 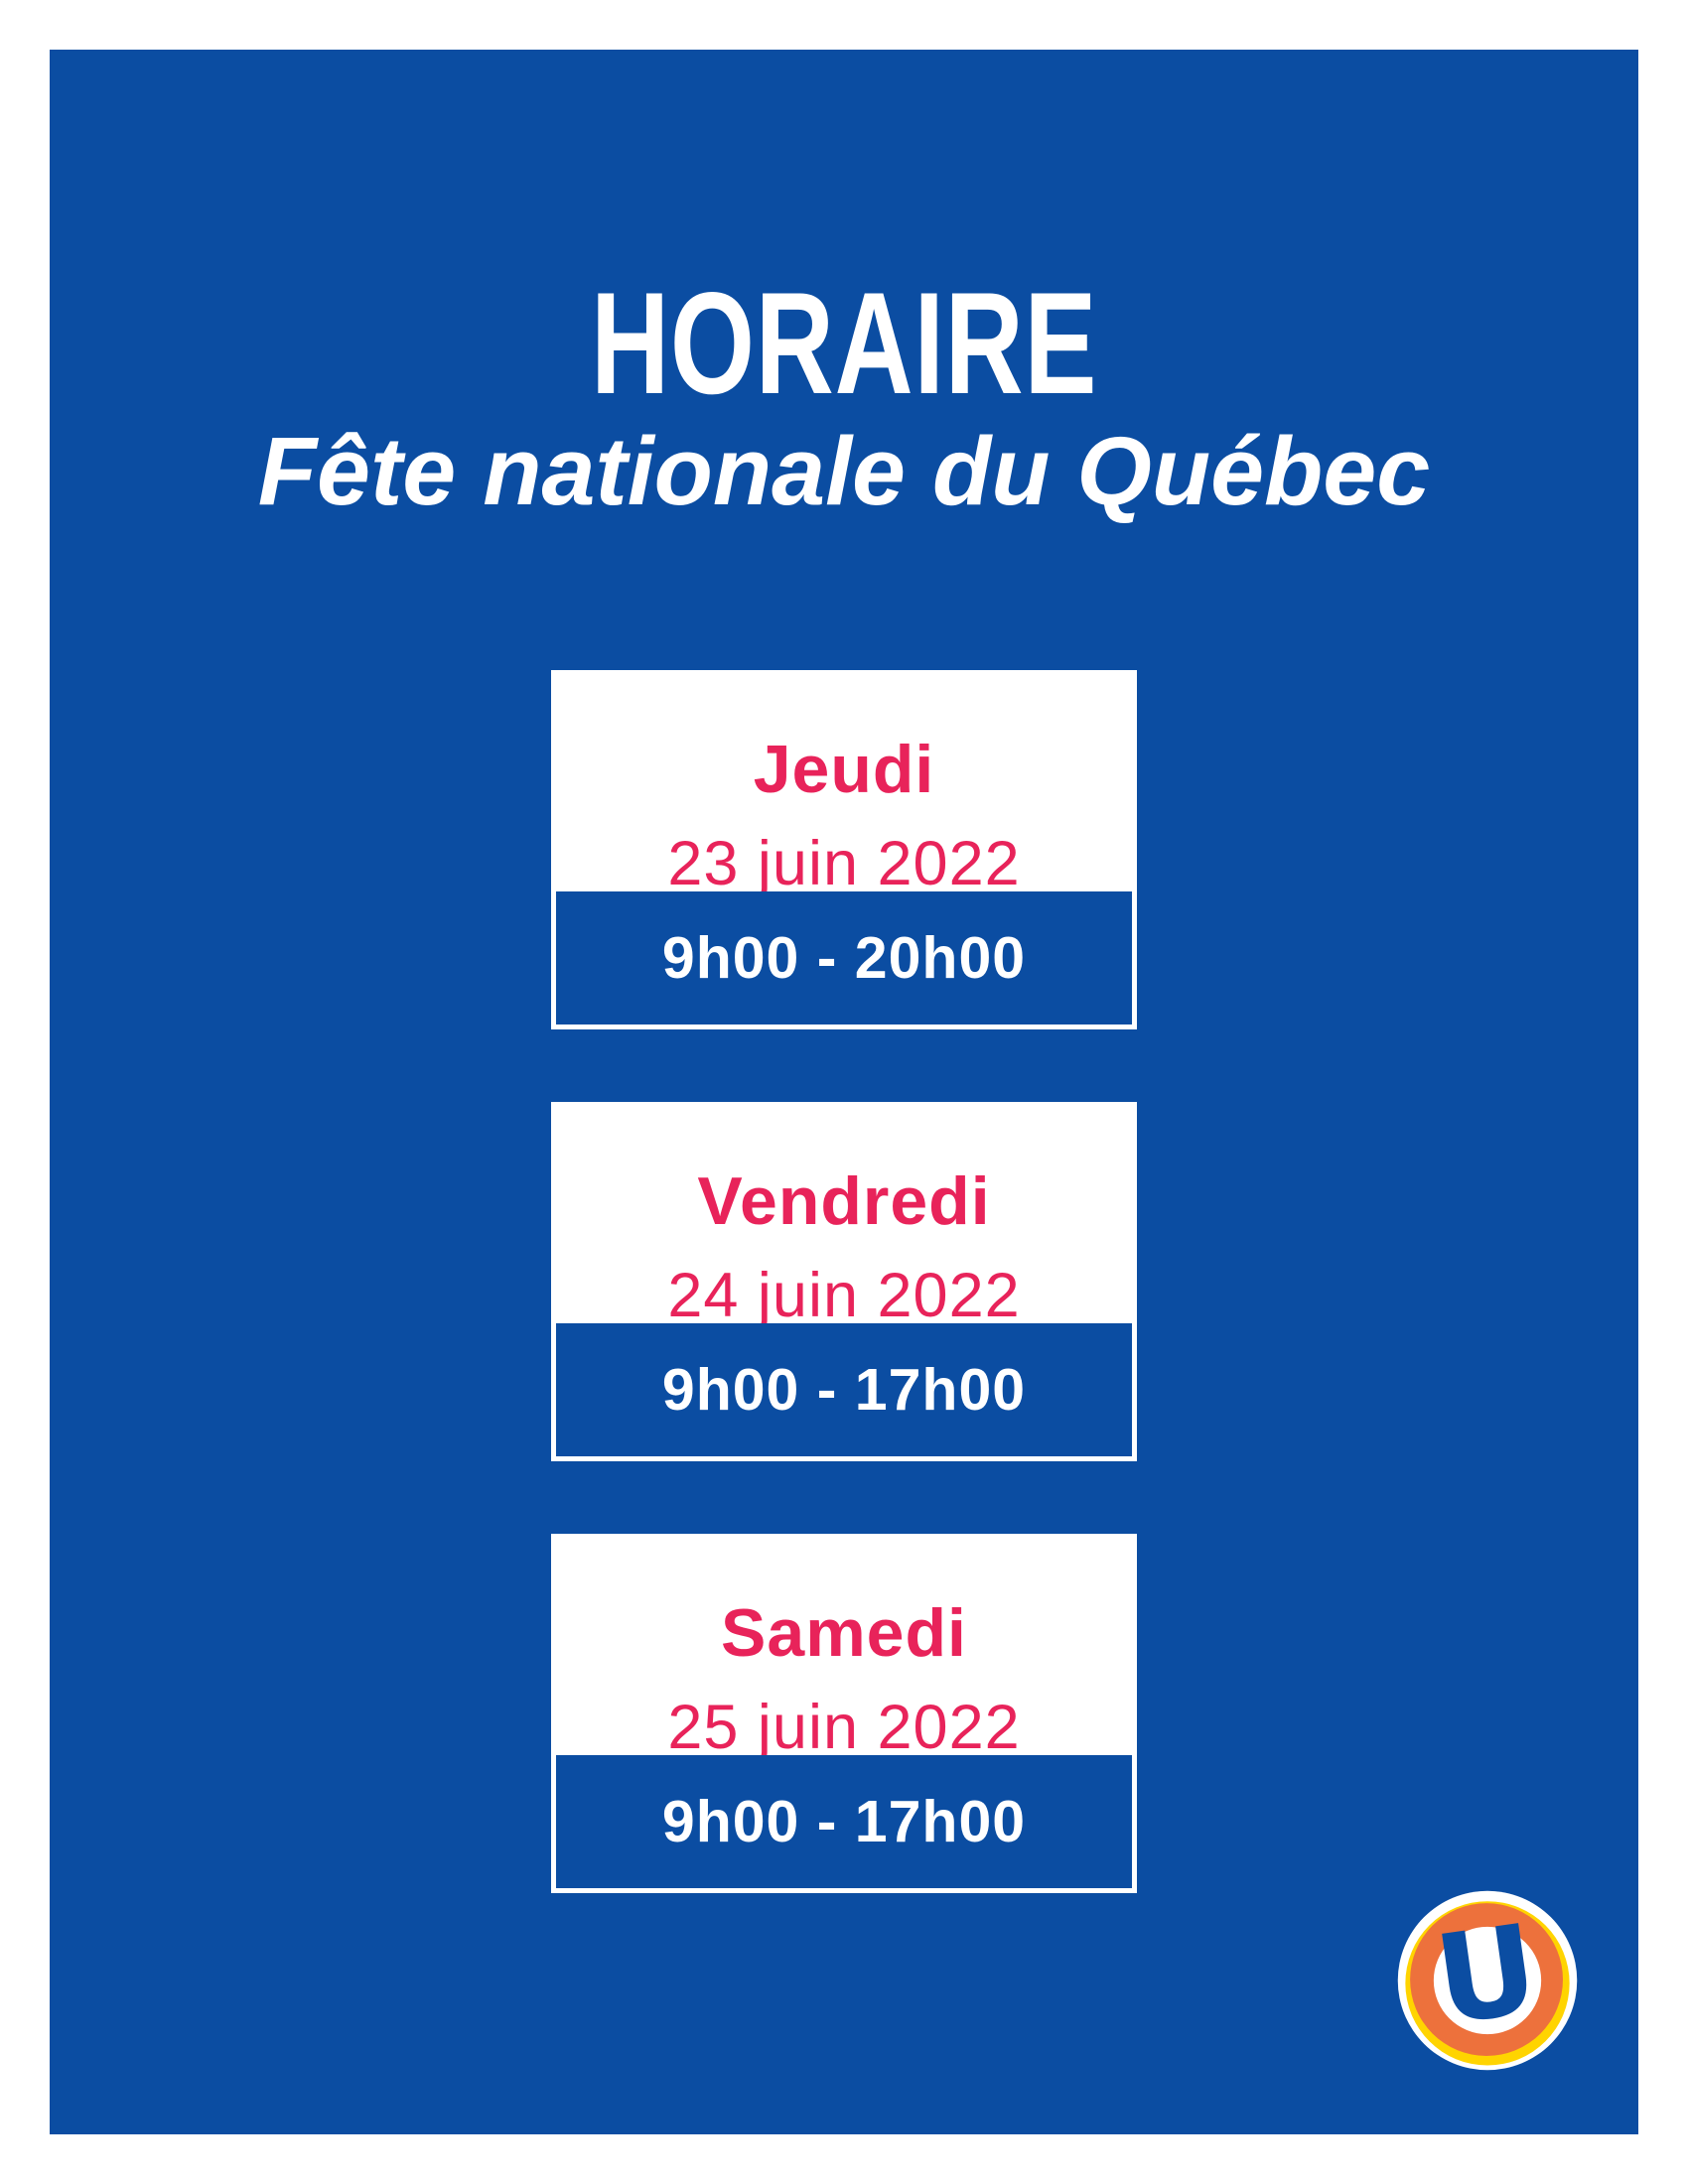 I want to click on schedule-card-vendredi: Vendredi 24 juin 2022 9h00 - 17h00, so click(x=844, y=1281).